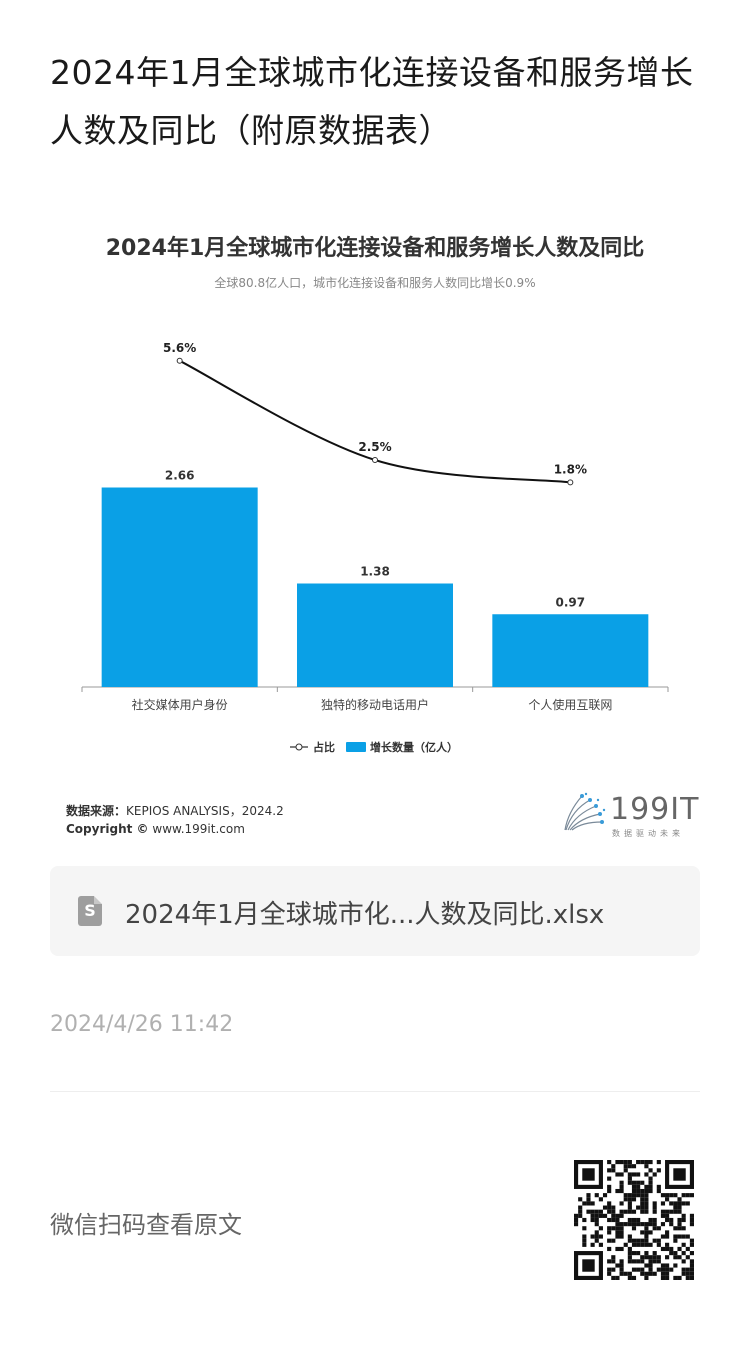 This screenshot has height=1348, width=750. What do you see at coordinates (180, 476) in the screenshot?
I see `bar-value-label: 2.66` at bounding box center [180, 476].